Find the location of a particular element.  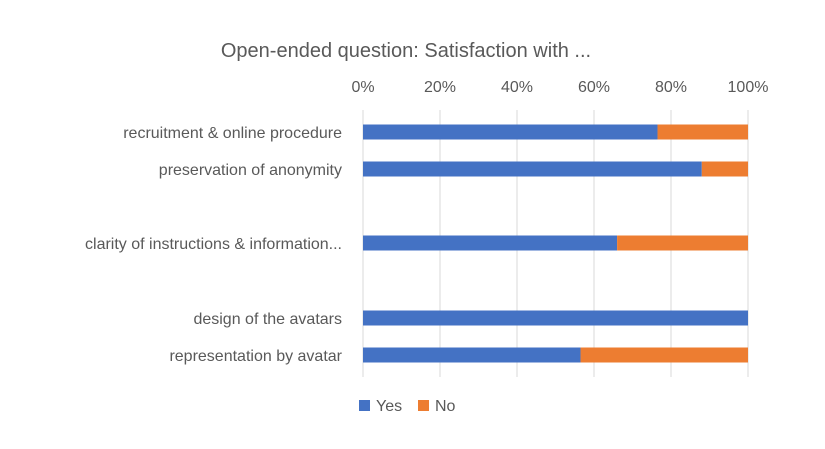

category-label: design of the avatars is located at coordinates (267, 319).